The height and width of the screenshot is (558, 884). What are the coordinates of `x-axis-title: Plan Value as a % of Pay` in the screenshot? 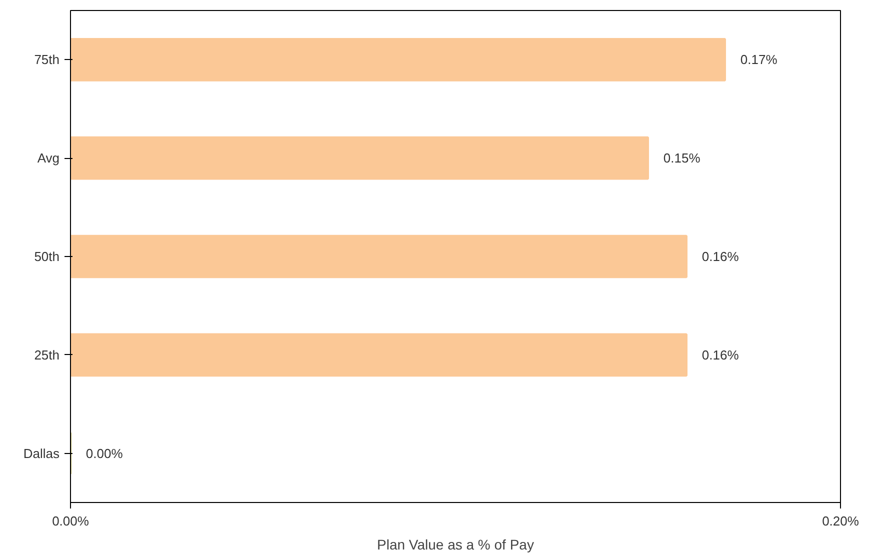 It's located at (455, 544).